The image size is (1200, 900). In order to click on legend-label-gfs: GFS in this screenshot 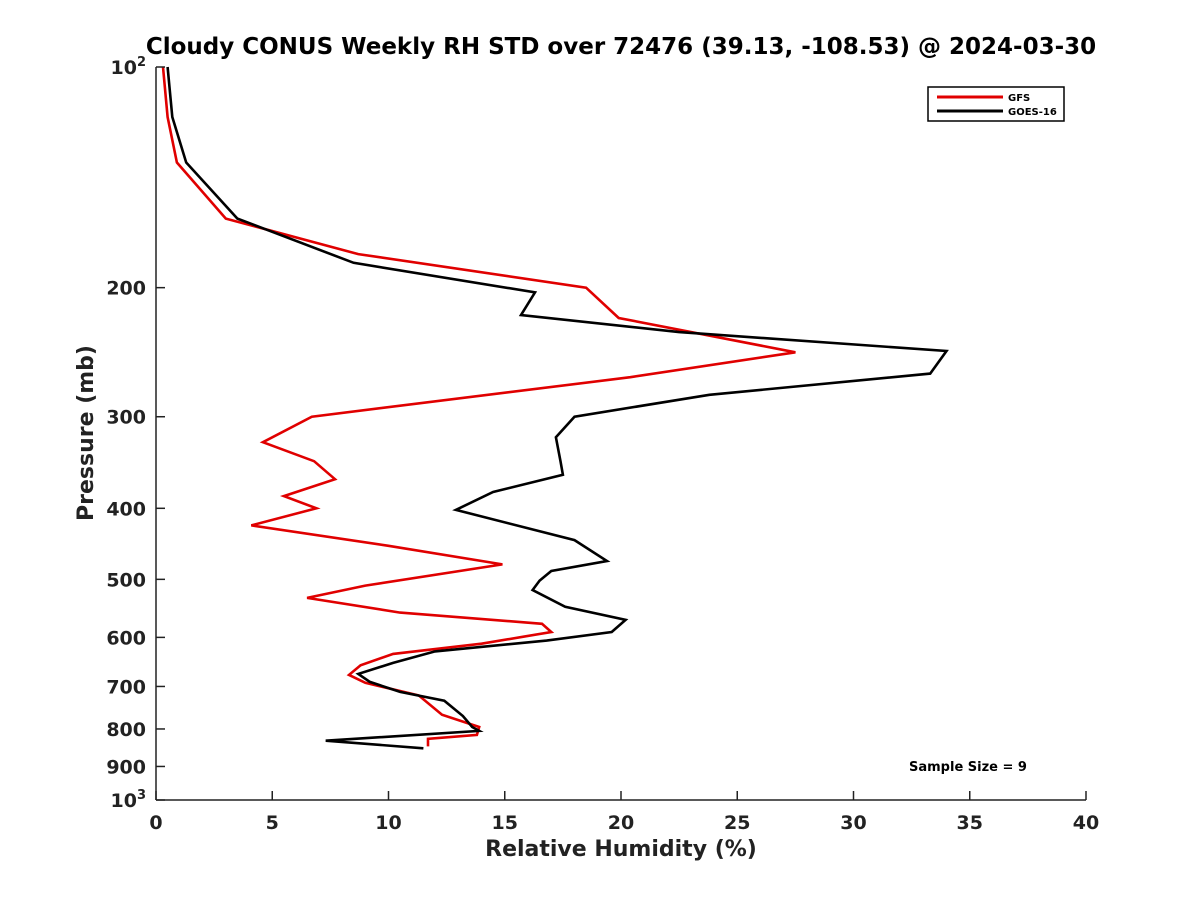, I will do `click(1019, 98)`.